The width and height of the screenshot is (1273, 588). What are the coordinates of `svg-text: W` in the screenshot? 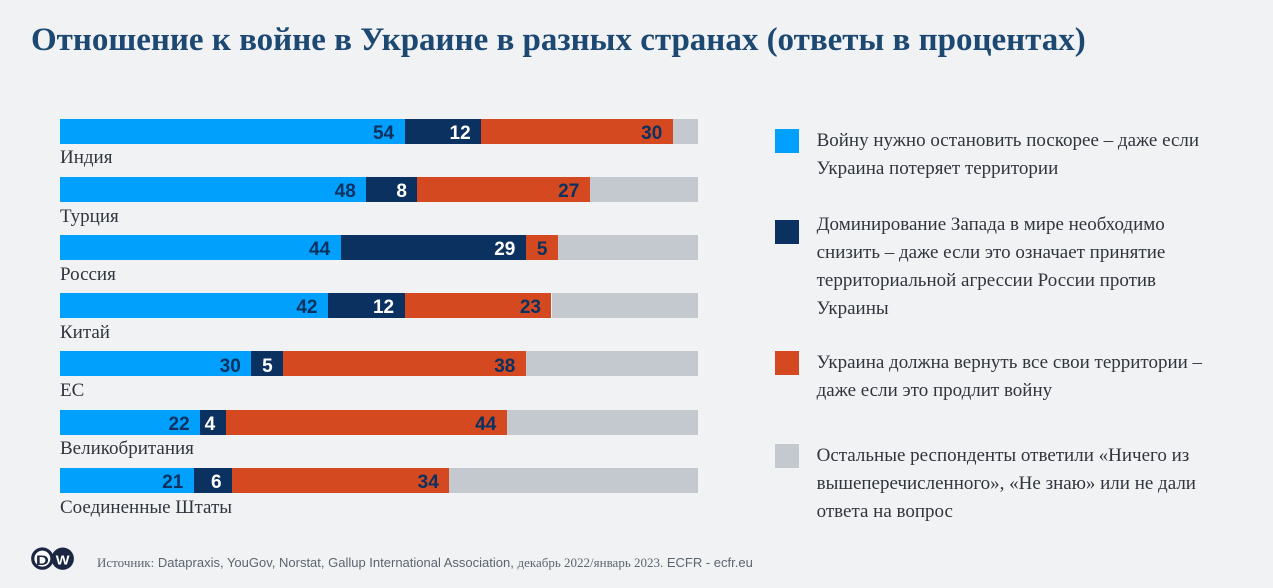 It's located at (63, 560).